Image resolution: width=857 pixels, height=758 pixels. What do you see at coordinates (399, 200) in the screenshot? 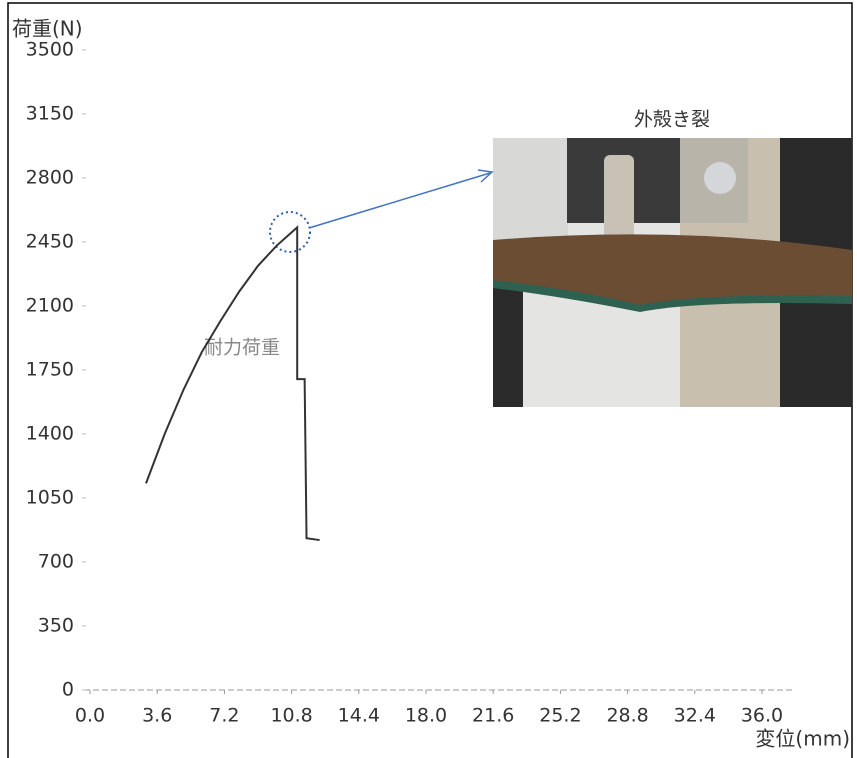
I see `arrow` at bounding box center [399, 200].